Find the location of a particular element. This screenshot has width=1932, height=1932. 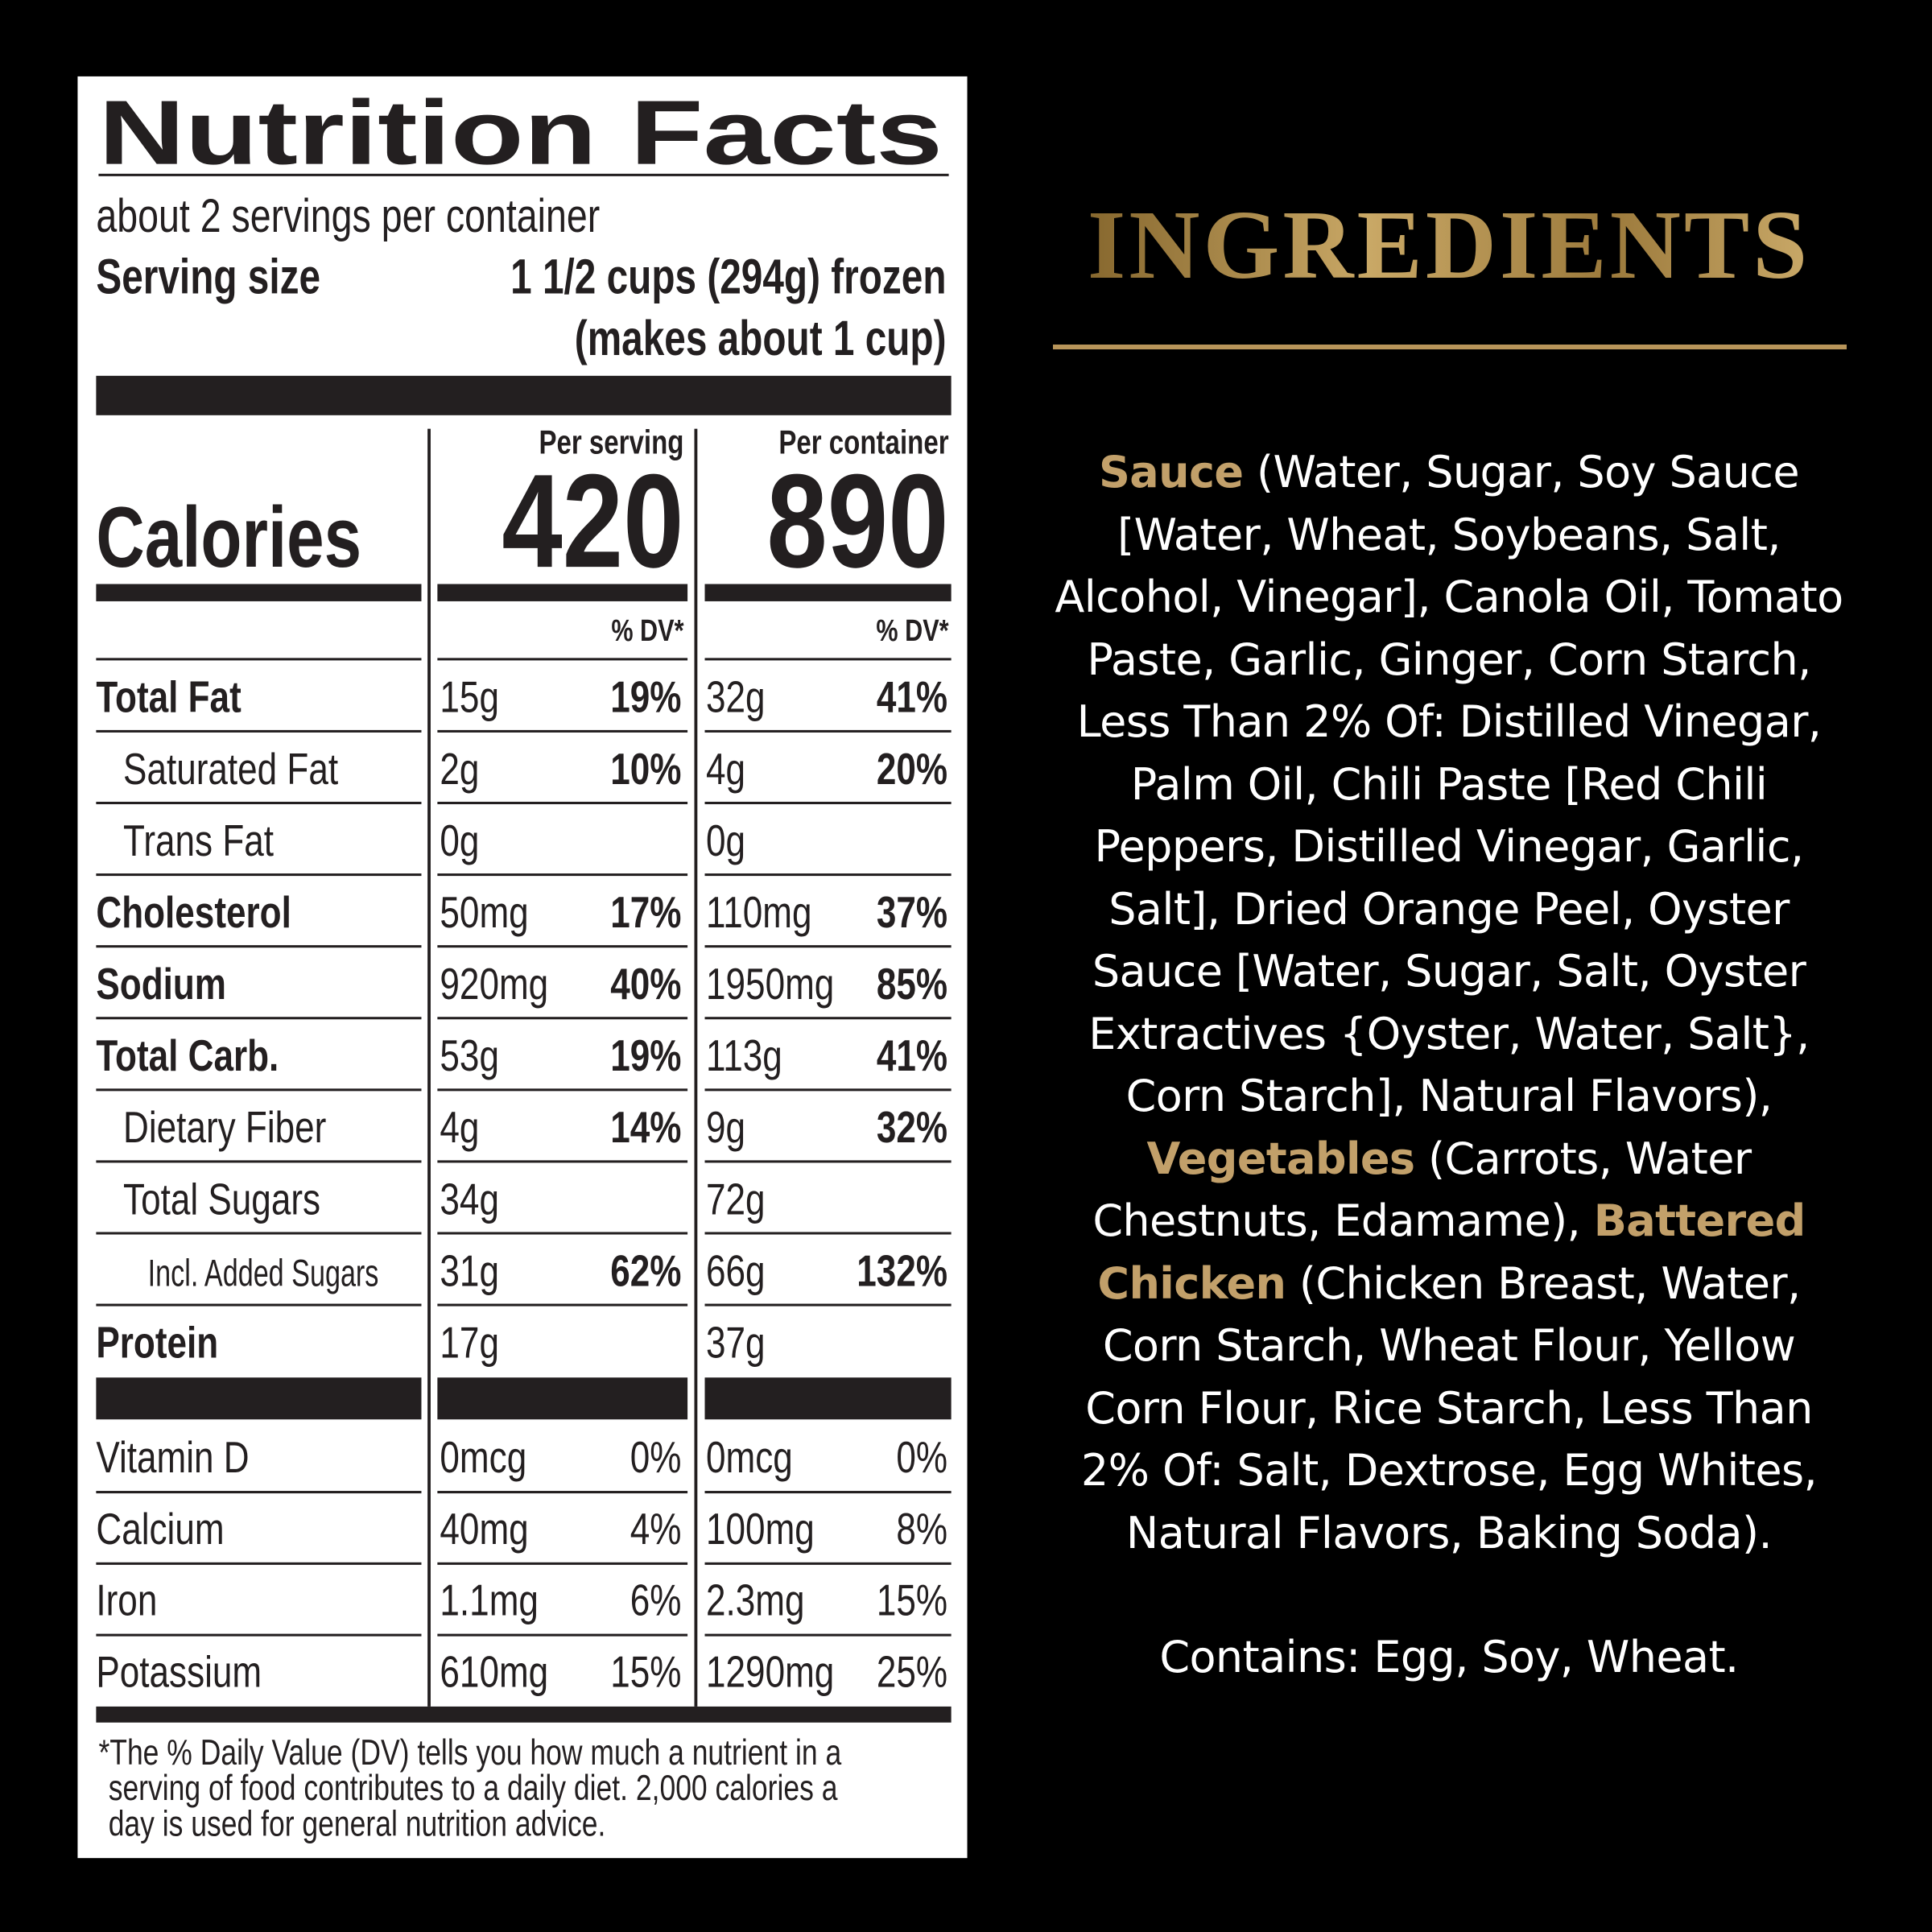

nutrient-dv: 20% is located at coordinates (912, 769).